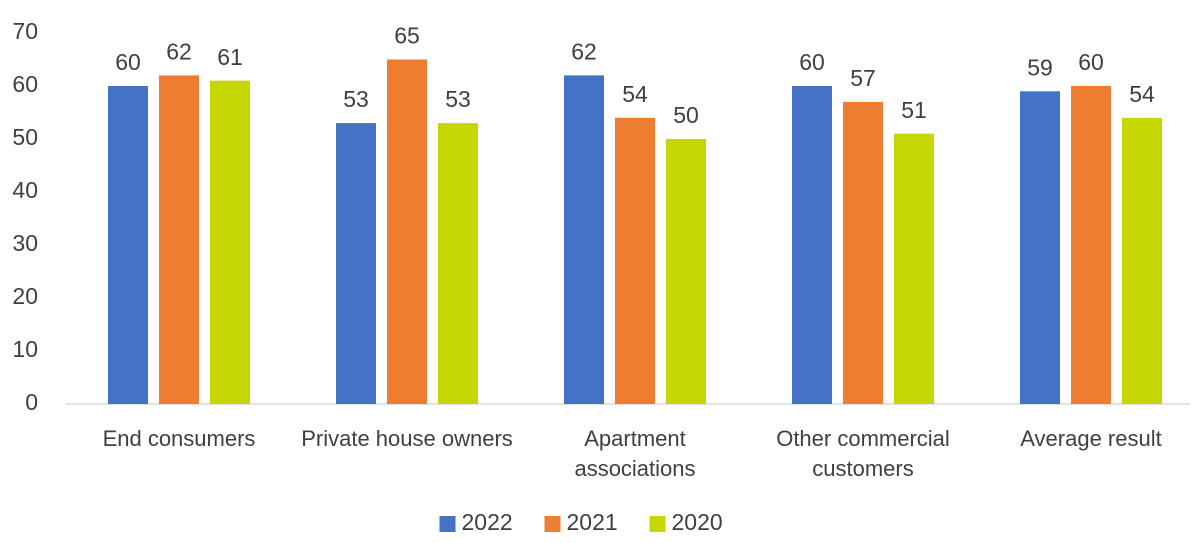 This screenshot has width=1194, height=543. Describe the element at coordinates (635, 453) in the screenshot. I see `x-tick-label: Apartment associations` at that location.